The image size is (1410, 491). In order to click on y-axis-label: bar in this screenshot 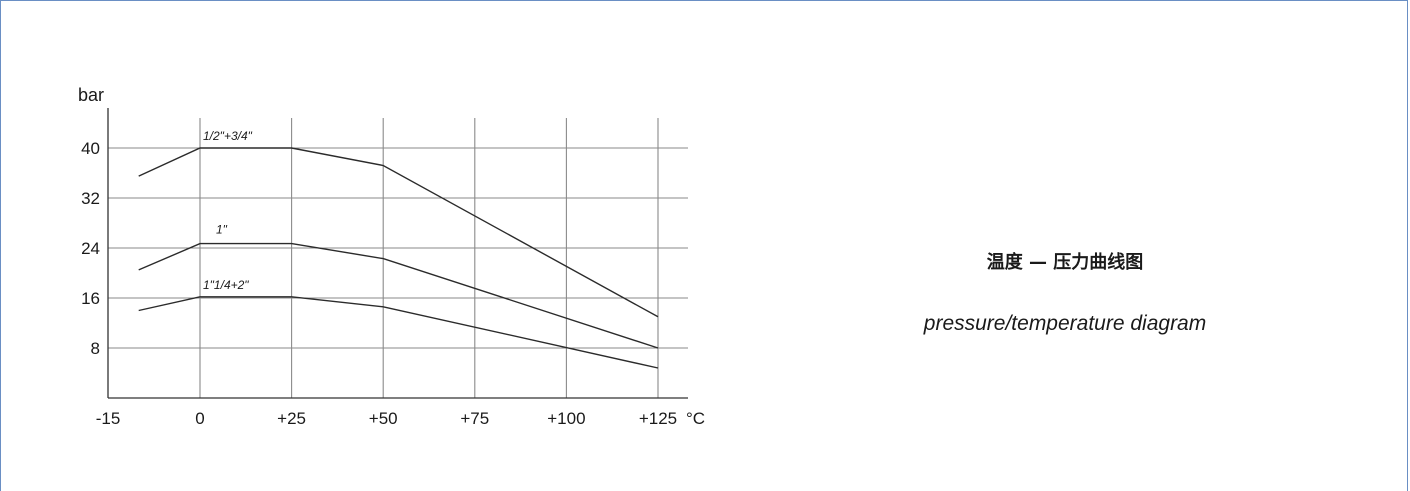, I will do `click(91, 95)`.